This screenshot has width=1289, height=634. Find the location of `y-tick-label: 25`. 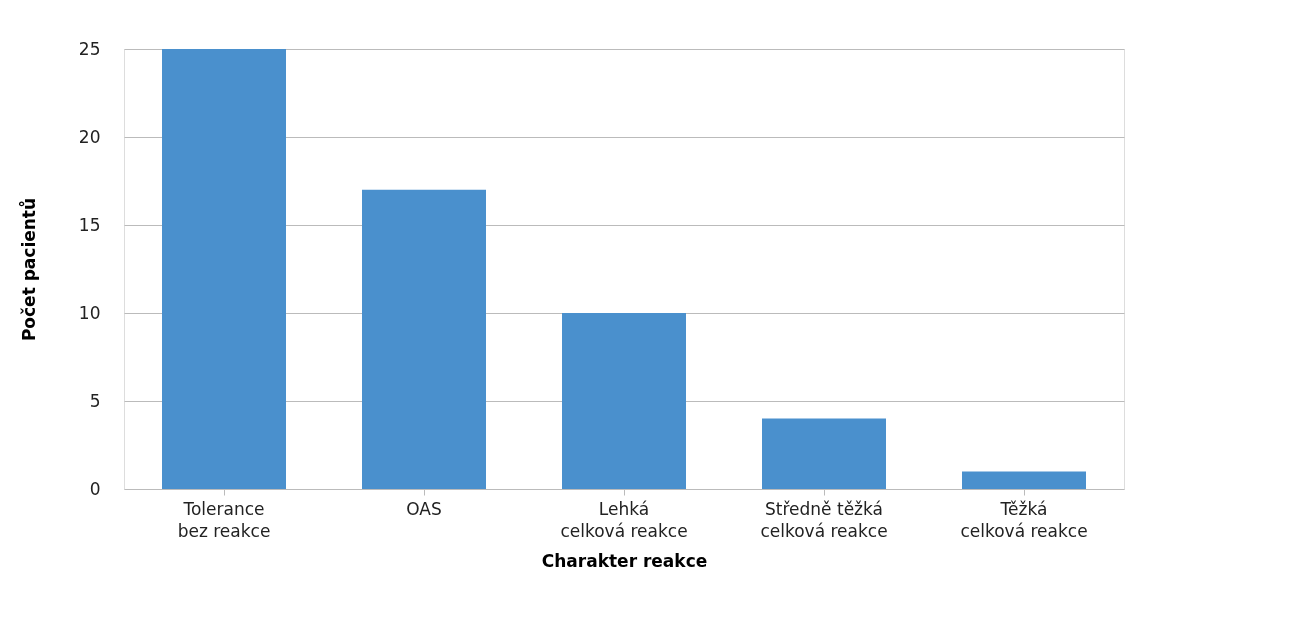

y-tick-label: 25 is located at coordinates (89, 48).